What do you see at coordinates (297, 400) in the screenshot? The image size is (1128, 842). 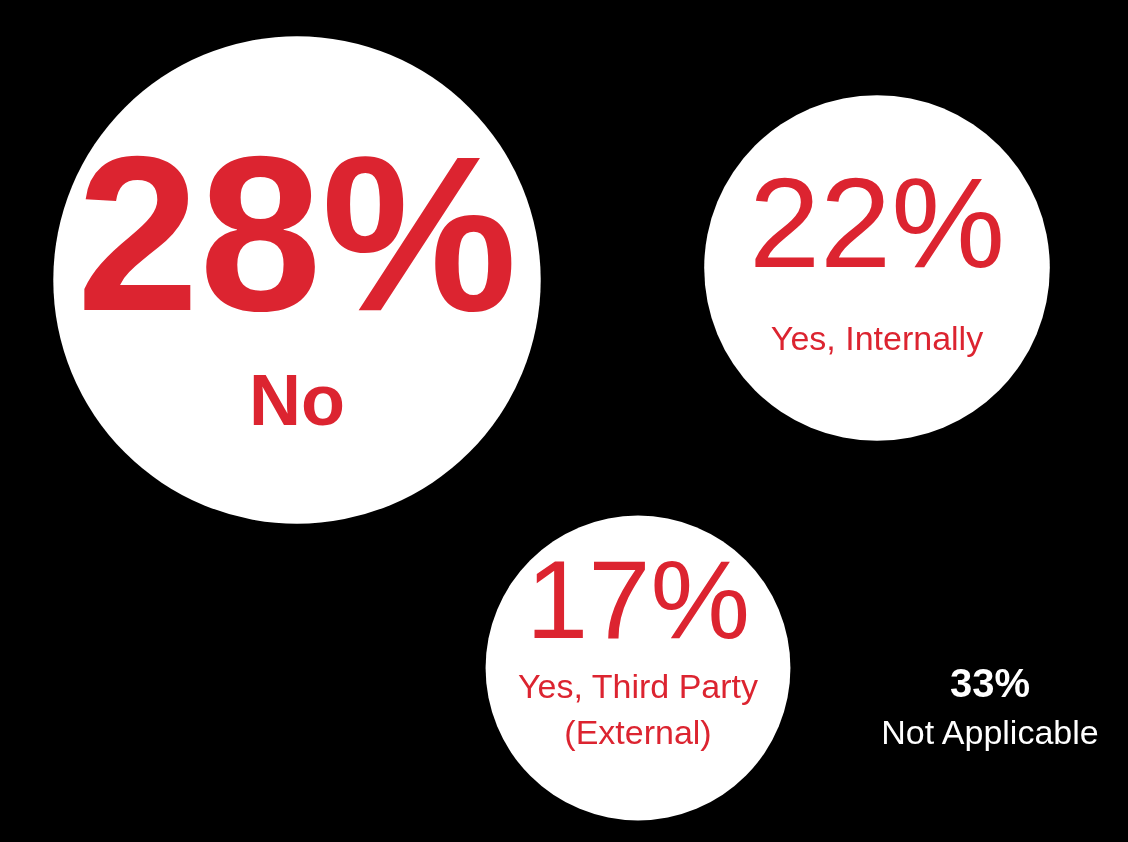 I see `category-label: No` at bounding box center [297, 400].